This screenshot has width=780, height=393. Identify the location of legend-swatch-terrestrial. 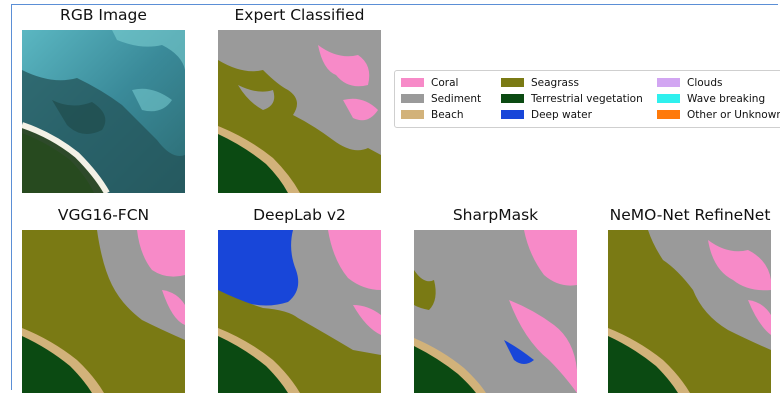
(512, 98).